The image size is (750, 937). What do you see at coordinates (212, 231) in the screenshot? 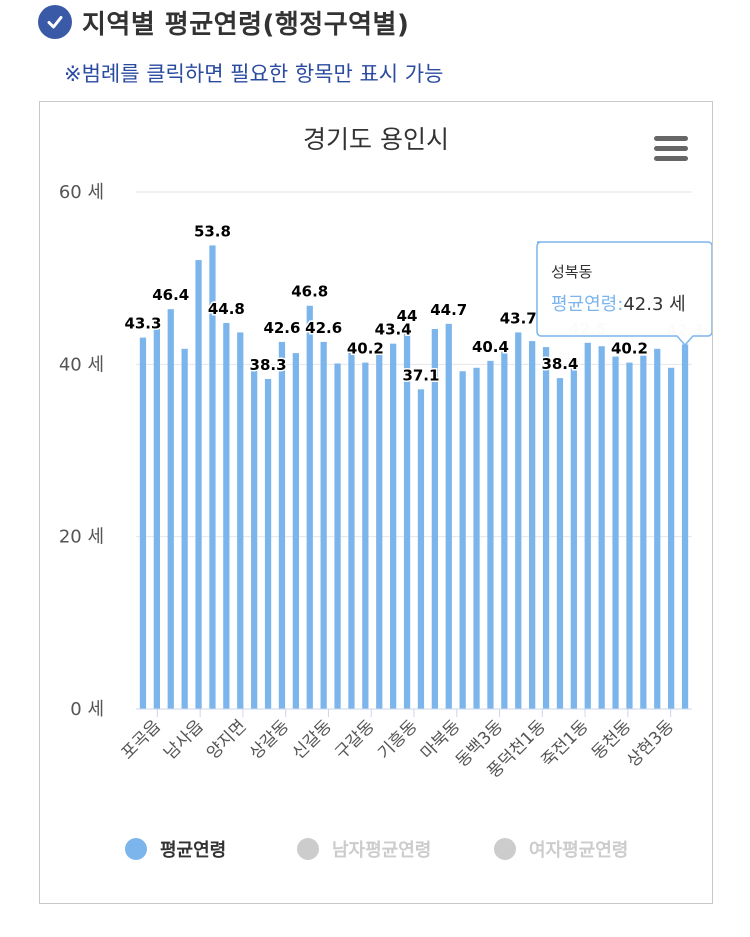
I see `data-label: 53.8` at bounding box center [212, 231].